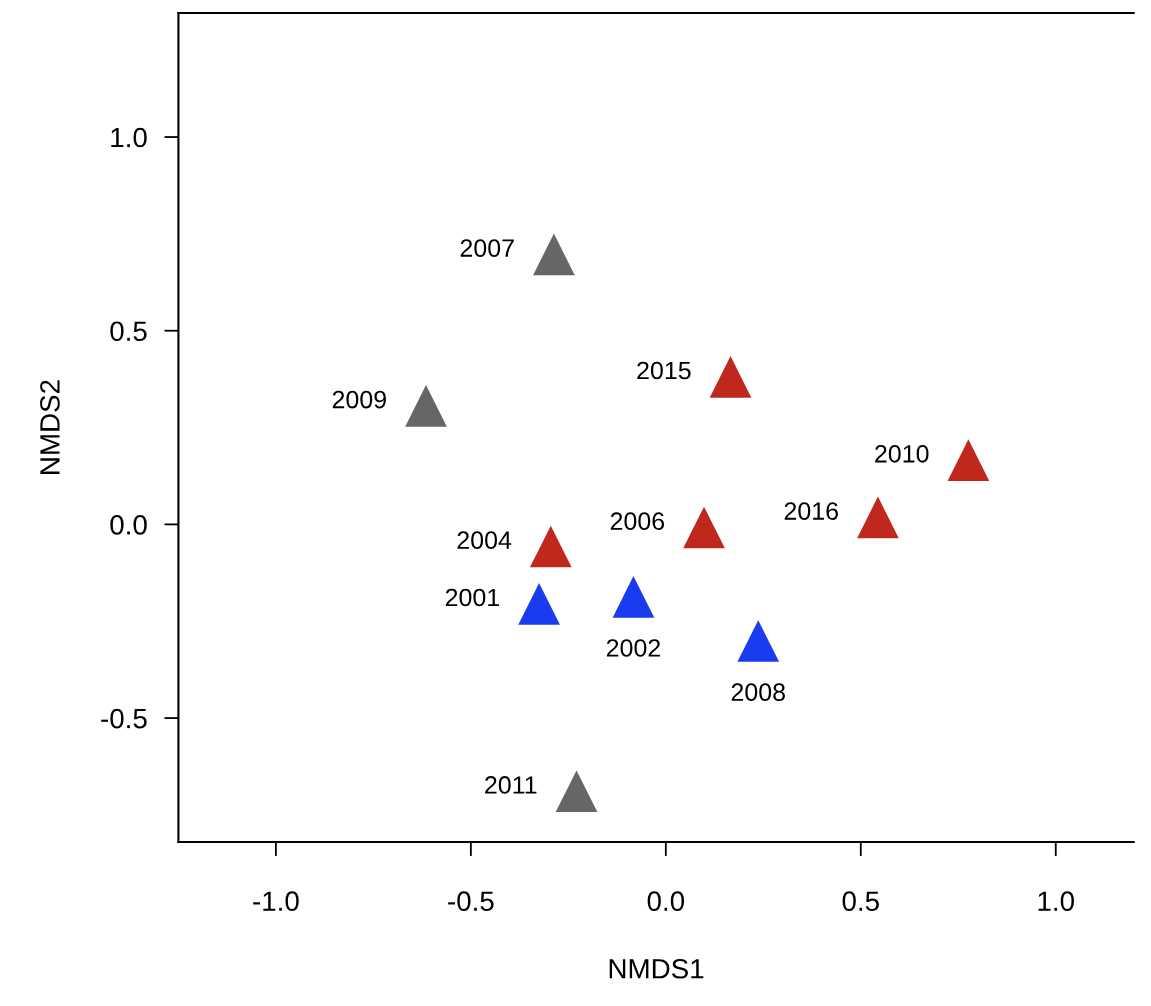 The height and width of the screenshot is (1006, 1151). Describe the element at coordinates (811, 511) in the screenshot. I see `annotation: 2016` at that location.